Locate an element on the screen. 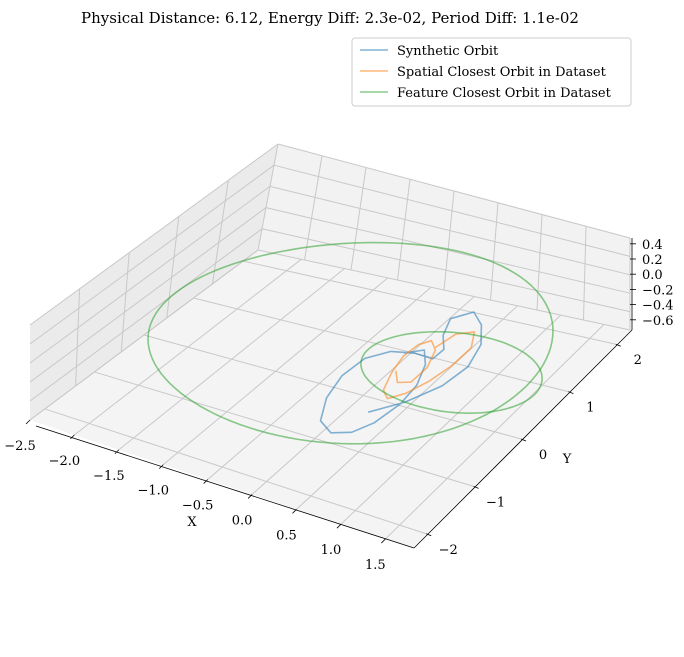  z-tick-label: −0.2 is located at coordinates (658, 290).